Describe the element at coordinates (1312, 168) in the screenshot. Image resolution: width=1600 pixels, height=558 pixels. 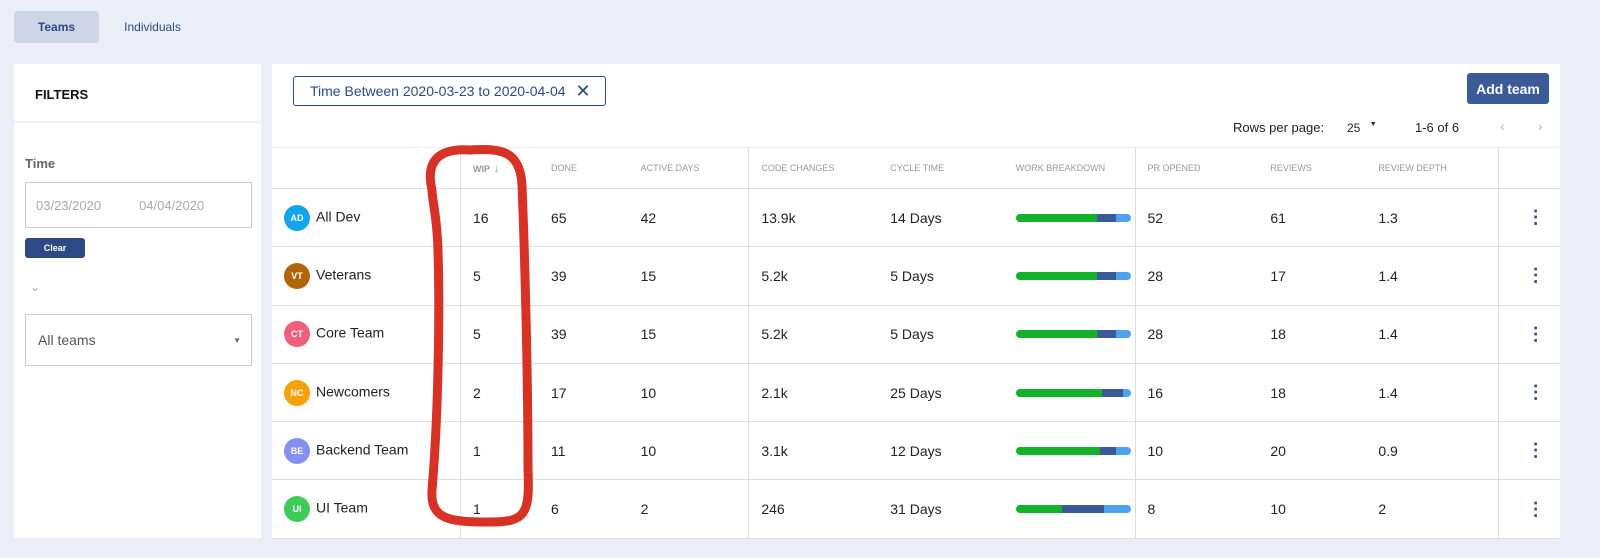
I see `column-header: REVIEWS` at that location.